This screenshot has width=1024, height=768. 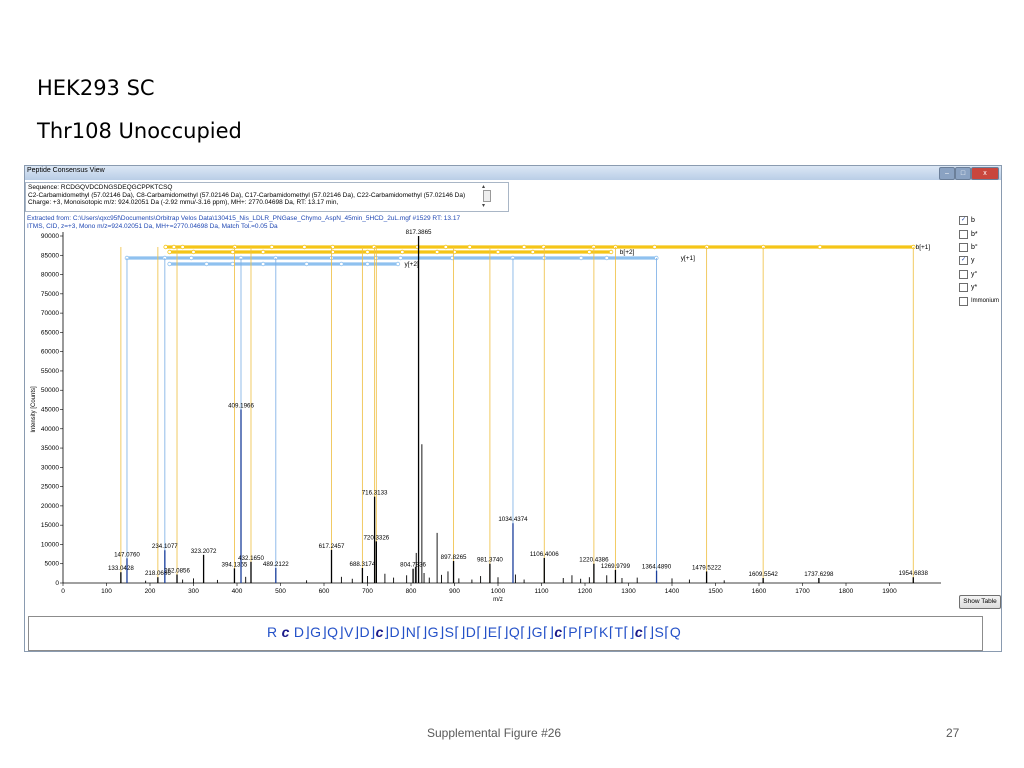 I want to click on peak-label: 262.0856, so click(x=177, y=571).